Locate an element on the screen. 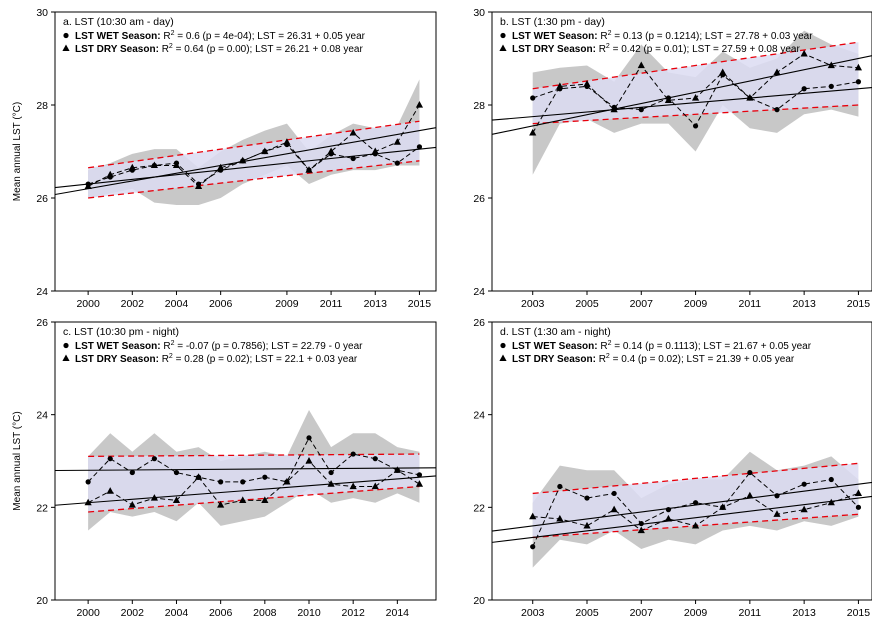 This screenshot has height=630, width=872. series-line-dry is located at coordinates (253, 146).